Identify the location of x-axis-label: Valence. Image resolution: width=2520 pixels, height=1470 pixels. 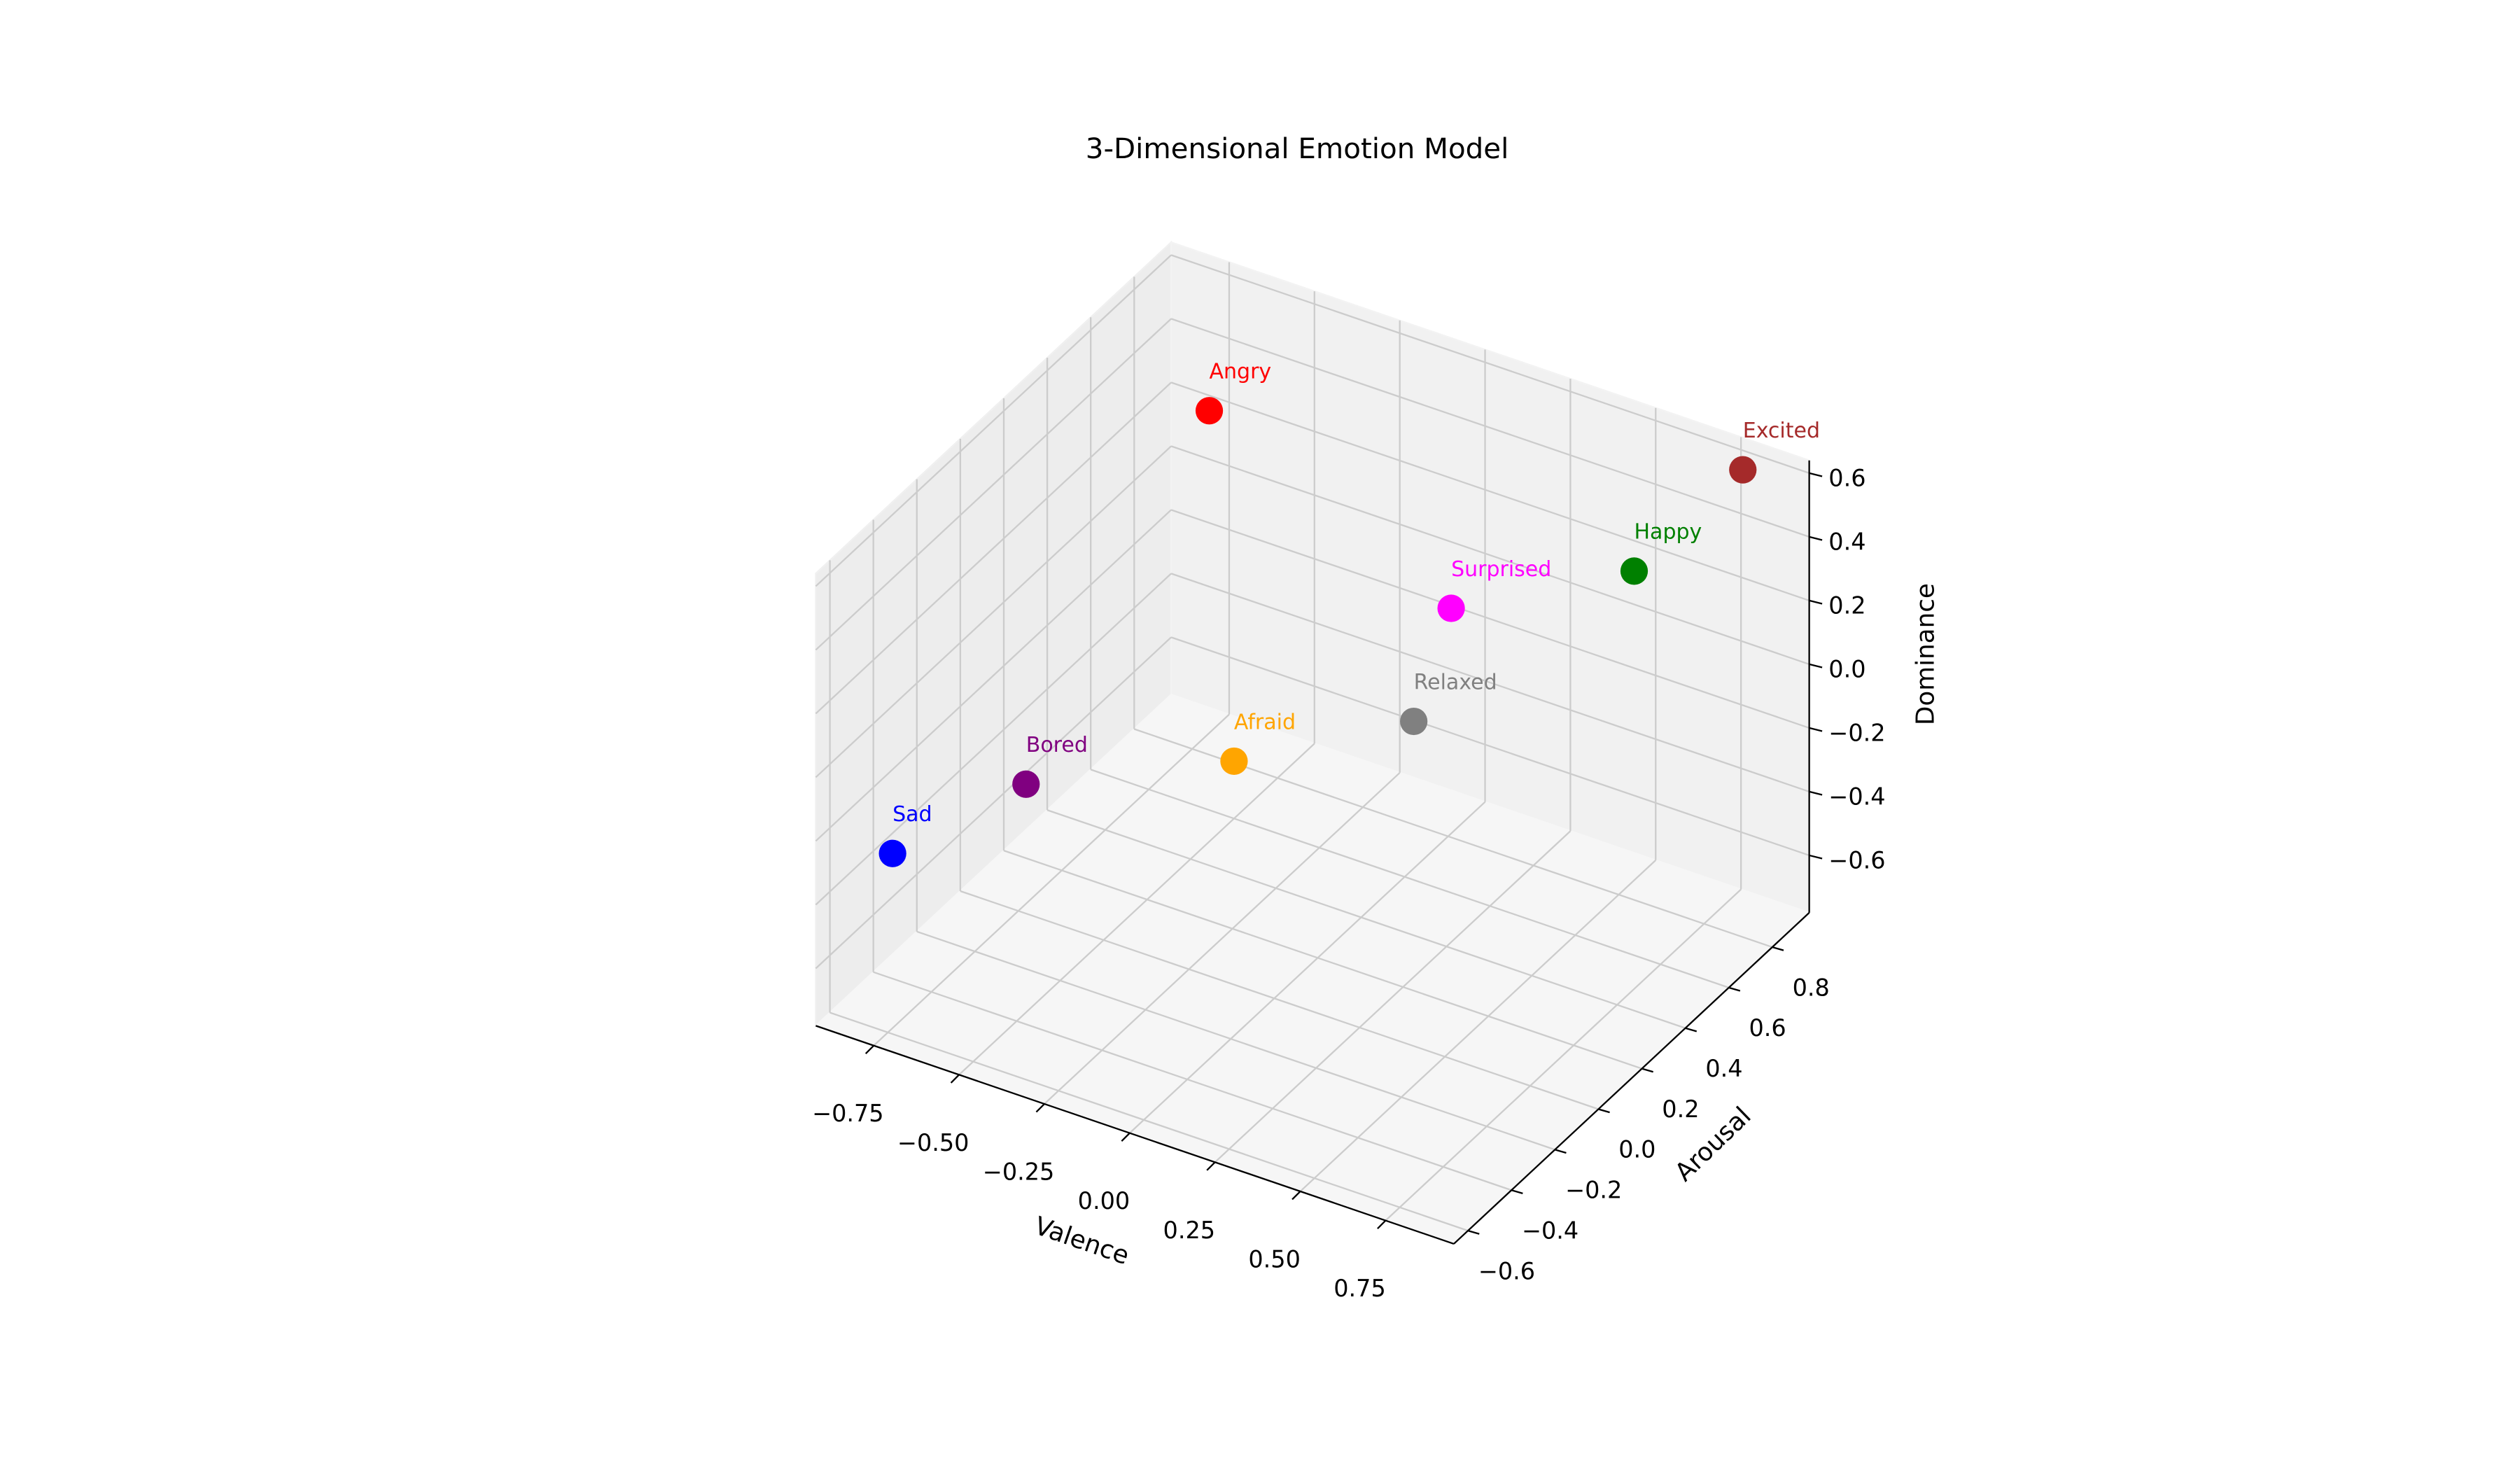
(1082, 1241).